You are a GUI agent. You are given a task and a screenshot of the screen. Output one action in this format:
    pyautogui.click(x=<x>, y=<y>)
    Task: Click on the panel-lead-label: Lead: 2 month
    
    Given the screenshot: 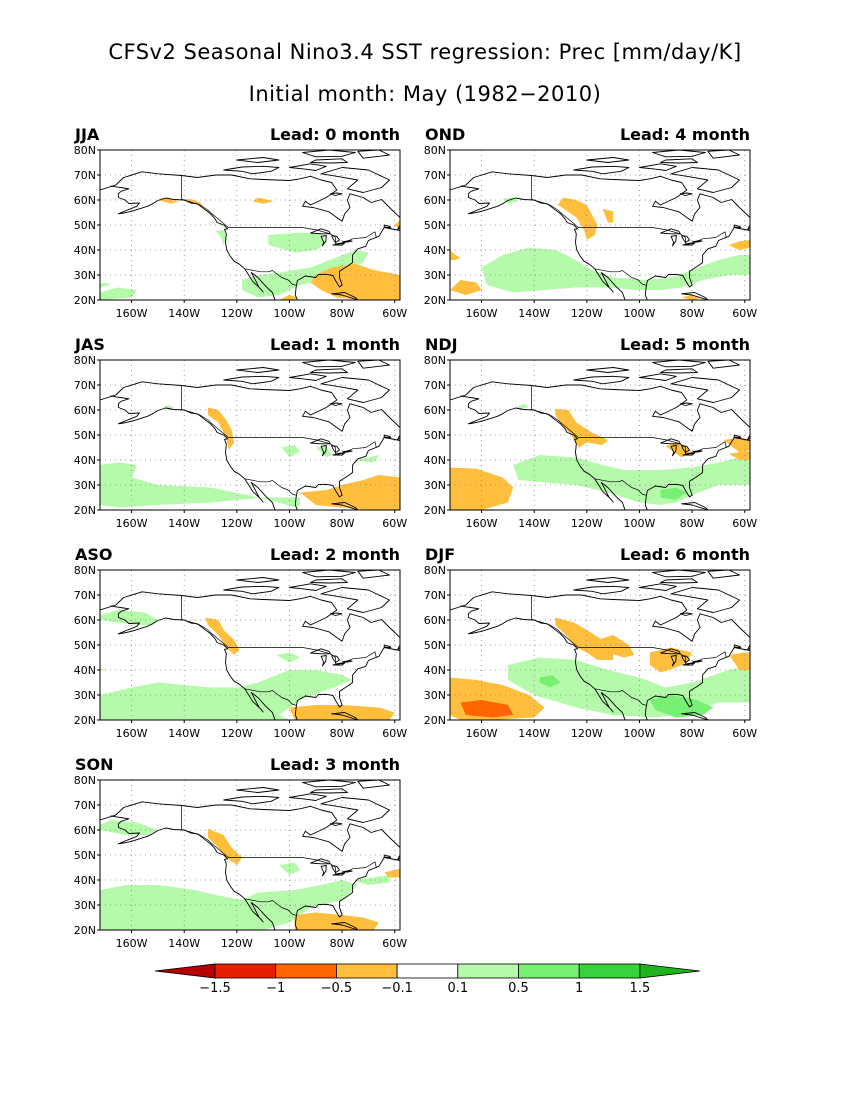 What is the action you would take?
    pyautogui.click(x=334, y=554)
    